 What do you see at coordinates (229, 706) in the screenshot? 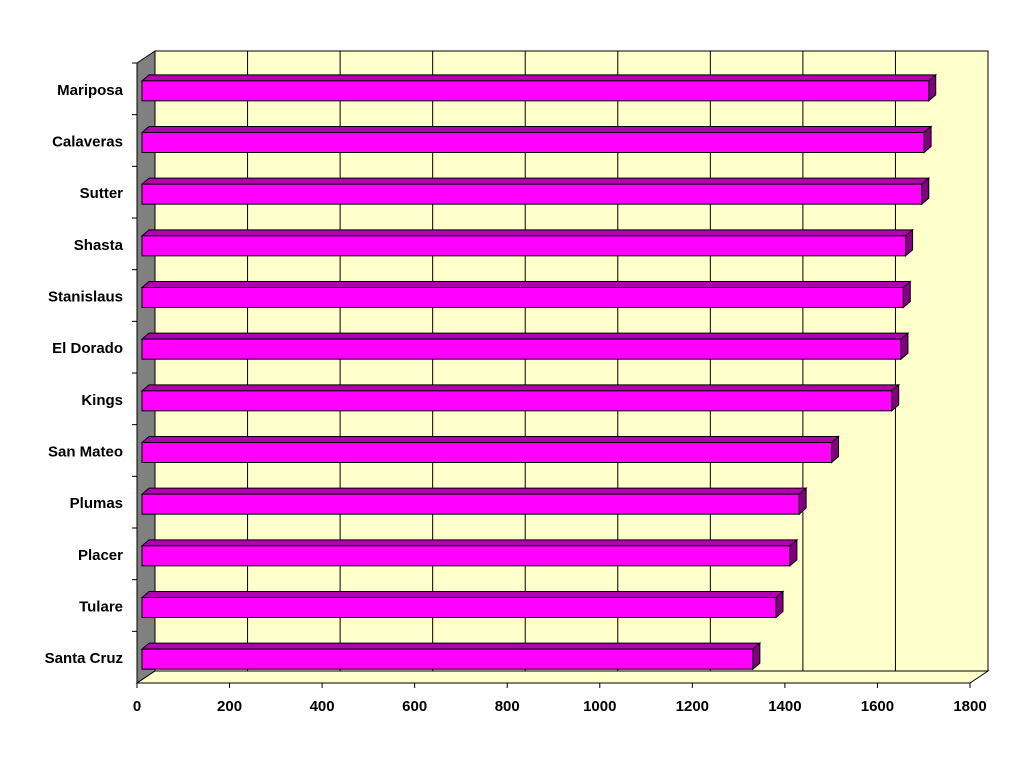
I see `x-tick-label: 200` at bounding box center [229, 706].